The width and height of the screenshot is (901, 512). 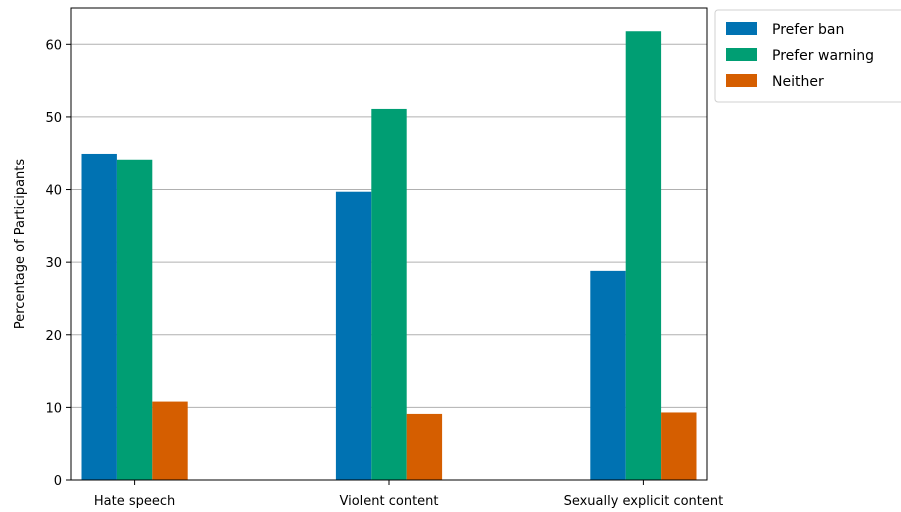 I want to click on legend-label: Prefer ban, so click(x=808, y=30).